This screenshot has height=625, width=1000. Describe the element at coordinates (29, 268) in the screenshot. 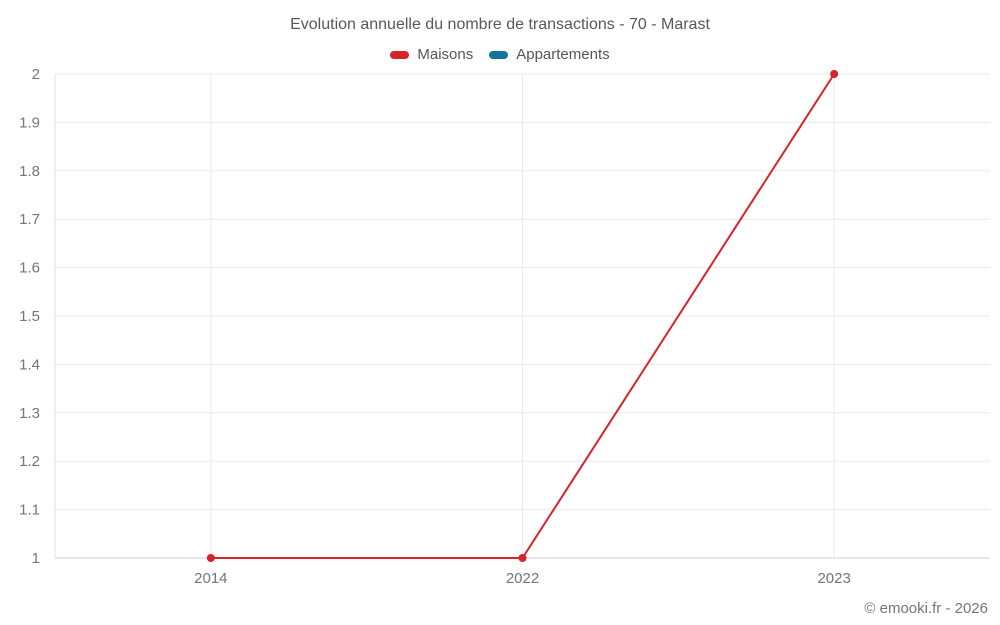

I see `y-tick-label: 1.6` at that location.